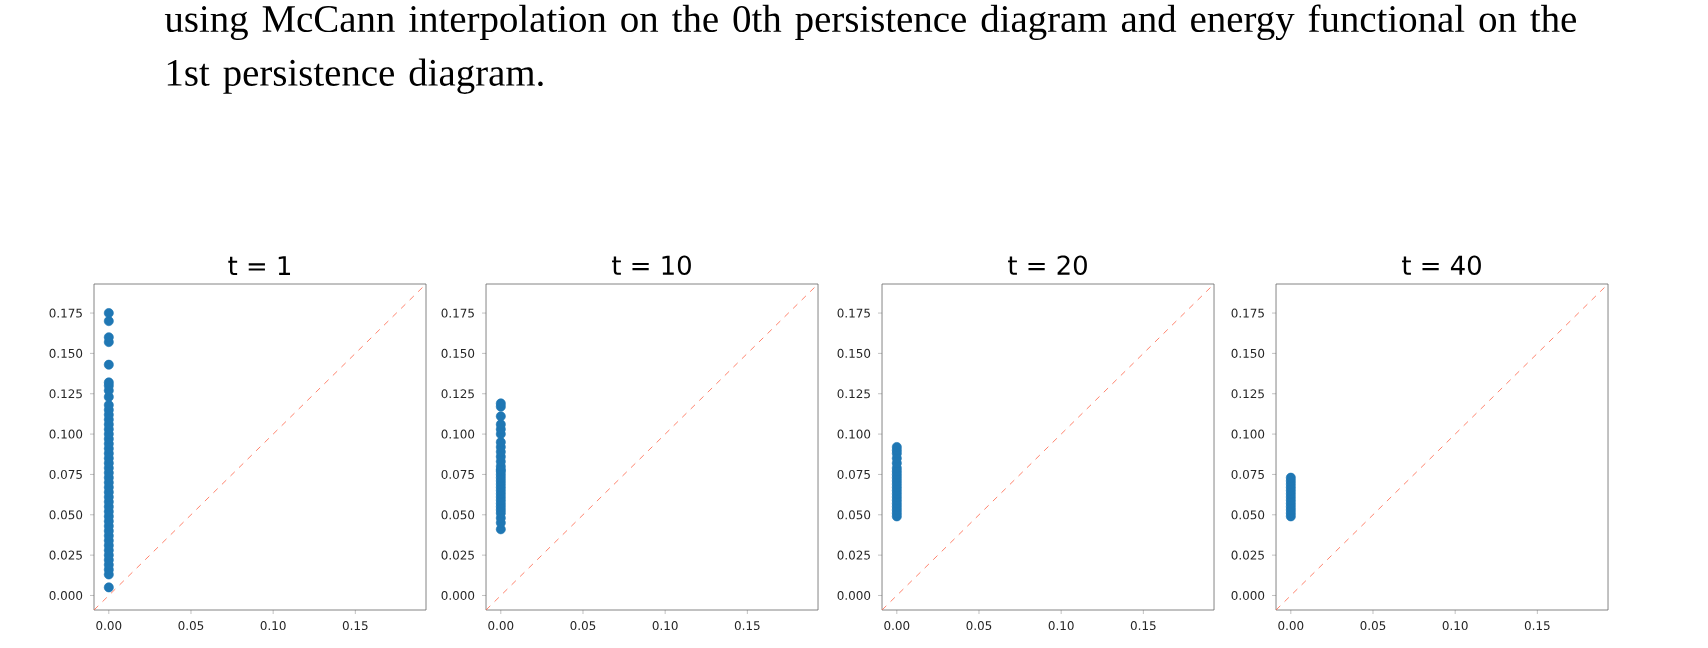 This screenshot has width=1708, height=648. I want to click on chart-title: t = 10, so click(651, 265).